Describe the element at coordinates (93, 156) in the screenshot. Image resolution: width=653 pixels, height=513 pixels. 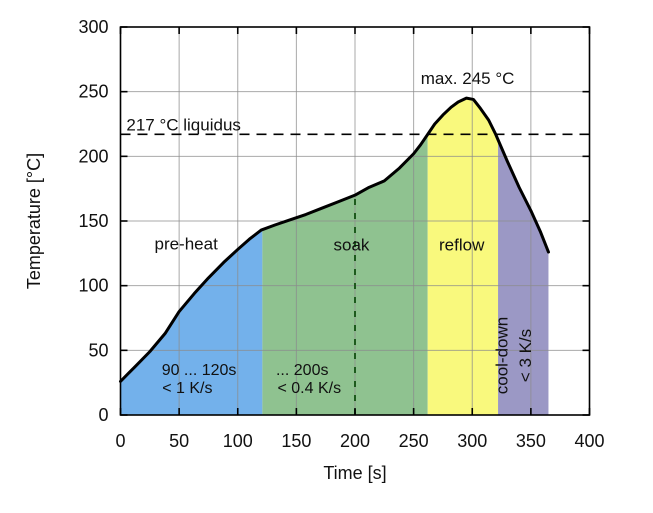
I see `y-tick-label: 200` at that location.